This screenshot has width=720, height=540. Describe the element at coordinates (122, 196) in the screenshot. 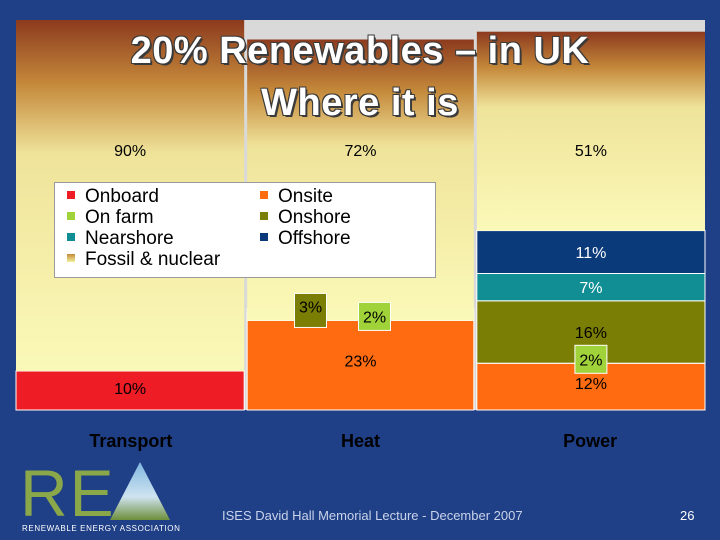

I see `legend-label: Onboard` at that location.